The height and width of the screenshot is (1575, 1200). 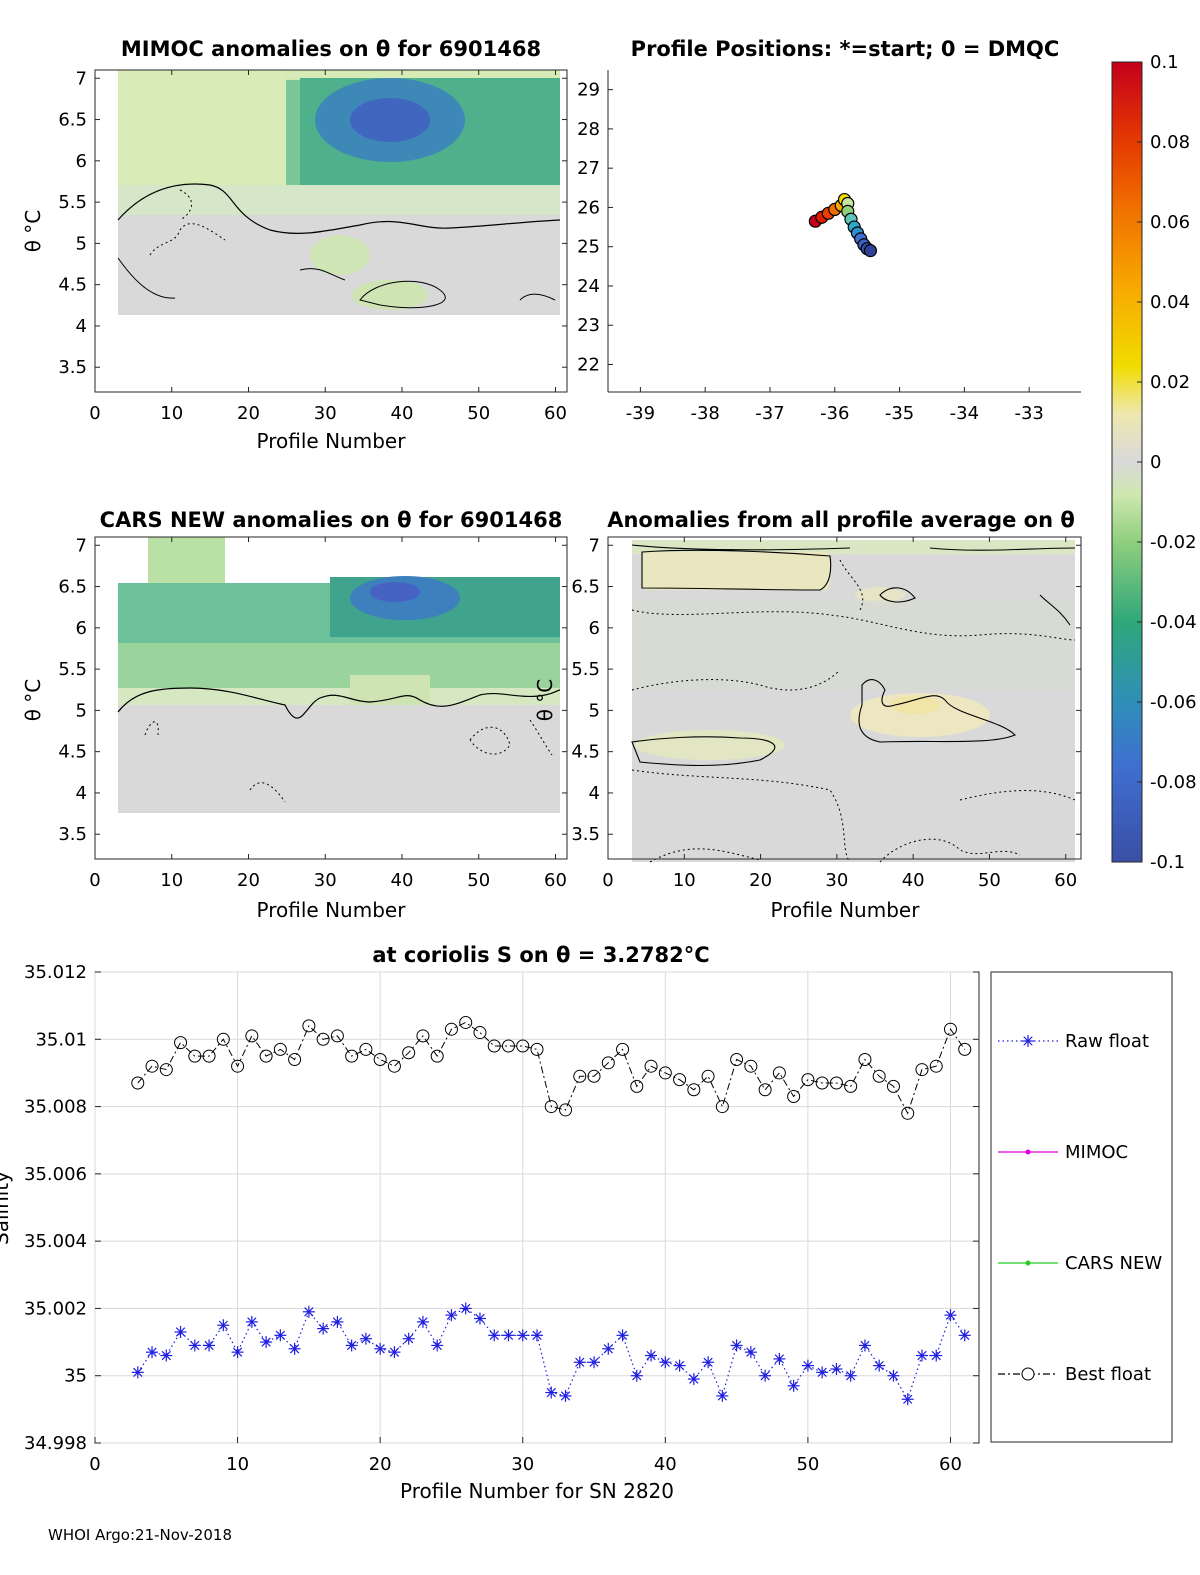 What do you see at coordinates (1096, 1152) in the screenshot?
I see `legend-label: MIMOC` at bounding box center [1096, 1152].